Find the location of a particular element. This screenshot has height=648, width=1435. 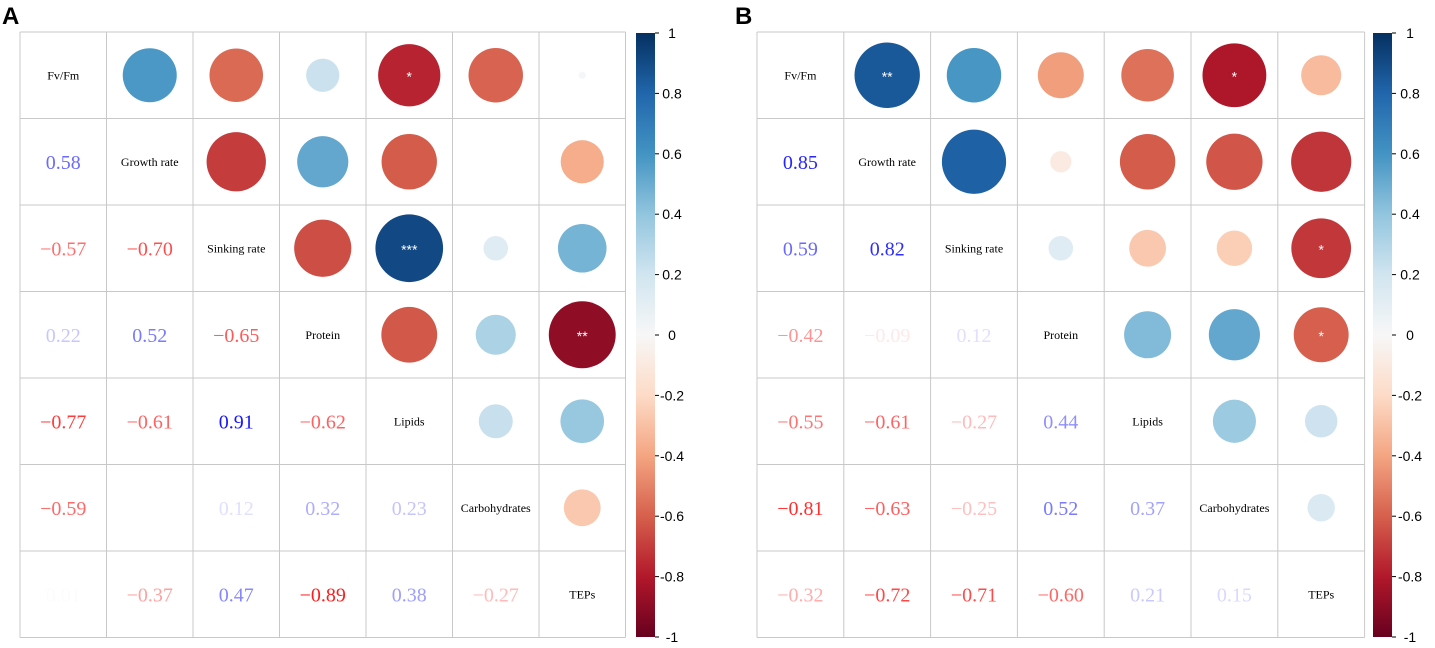

coefficient-label: −0.70 is located at coordinates (150, 249).